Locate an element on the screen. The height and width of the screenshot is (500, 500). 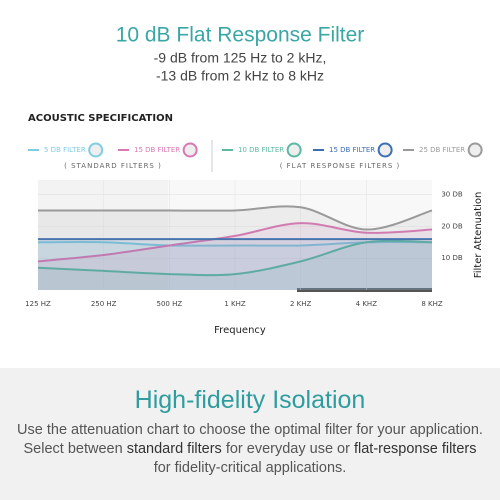
y-axis-label: Filter Attenuation is located at coordinates (478, 235).